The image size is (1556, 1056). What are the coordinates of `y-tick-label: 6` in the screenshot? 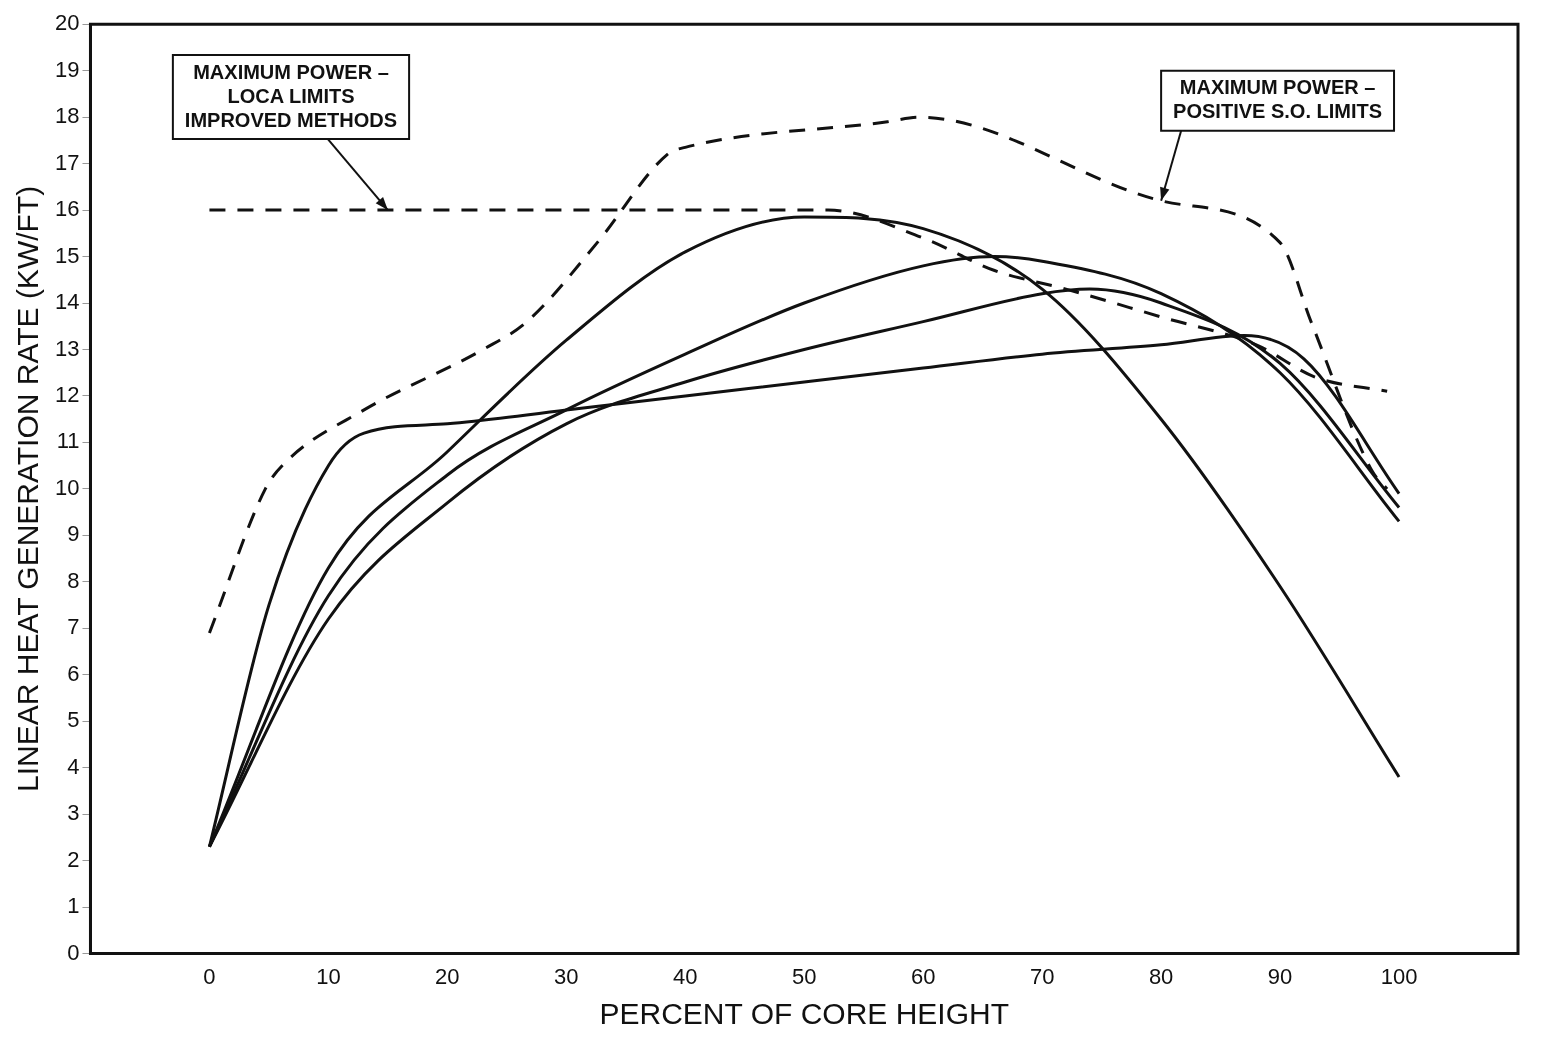 It's located at (73, 673).